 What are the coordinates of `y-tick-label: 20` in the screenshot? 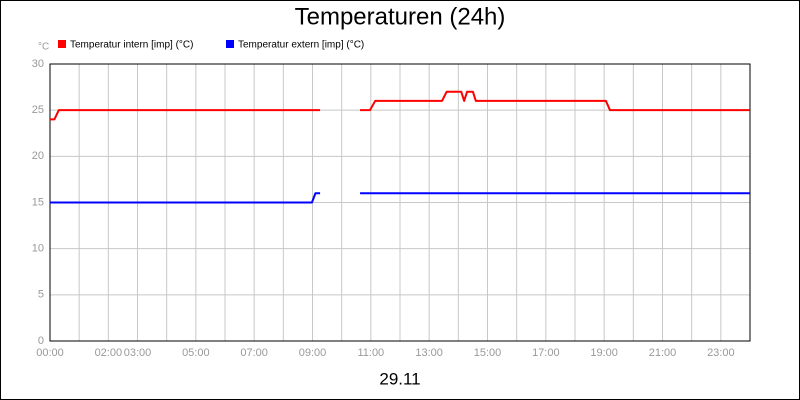 It's located at (38, 156).